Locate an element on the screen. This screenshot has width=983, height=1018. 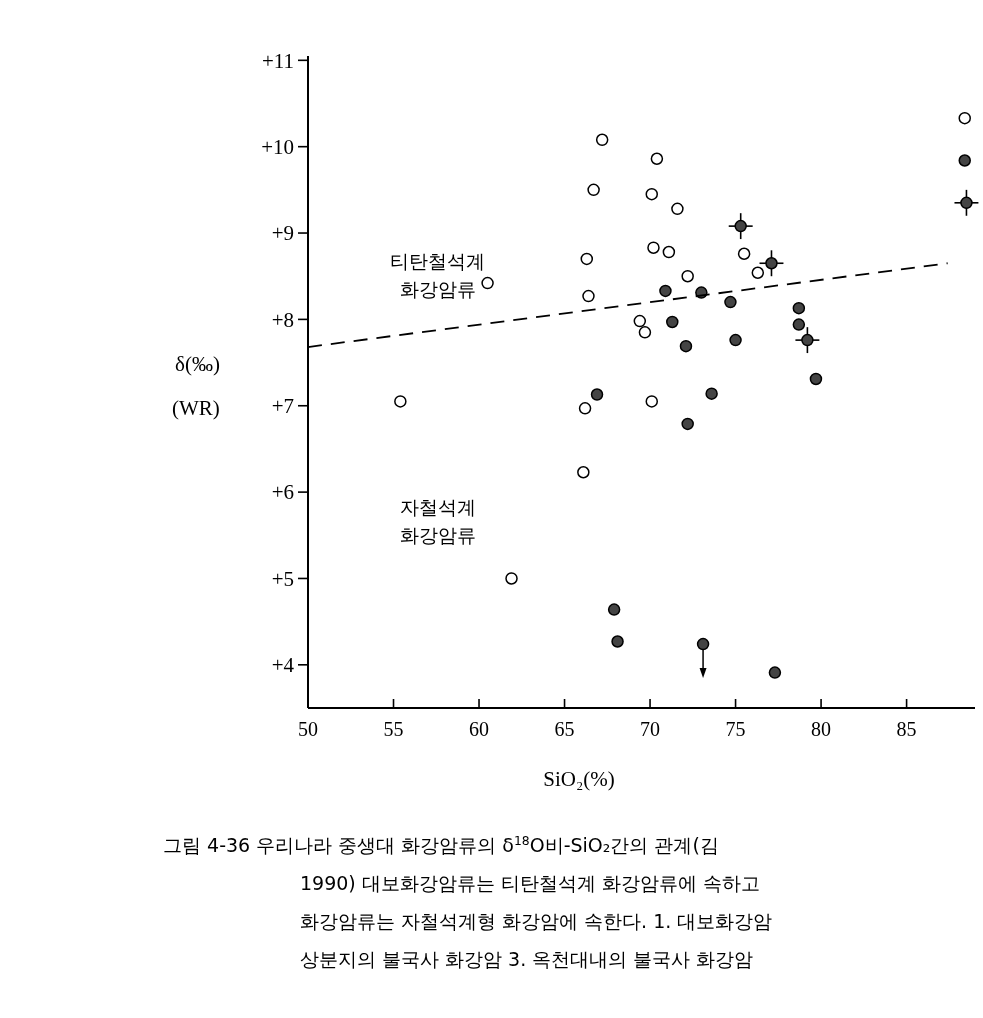
x-tick-label: 70 is located at coordinates (650, 729).